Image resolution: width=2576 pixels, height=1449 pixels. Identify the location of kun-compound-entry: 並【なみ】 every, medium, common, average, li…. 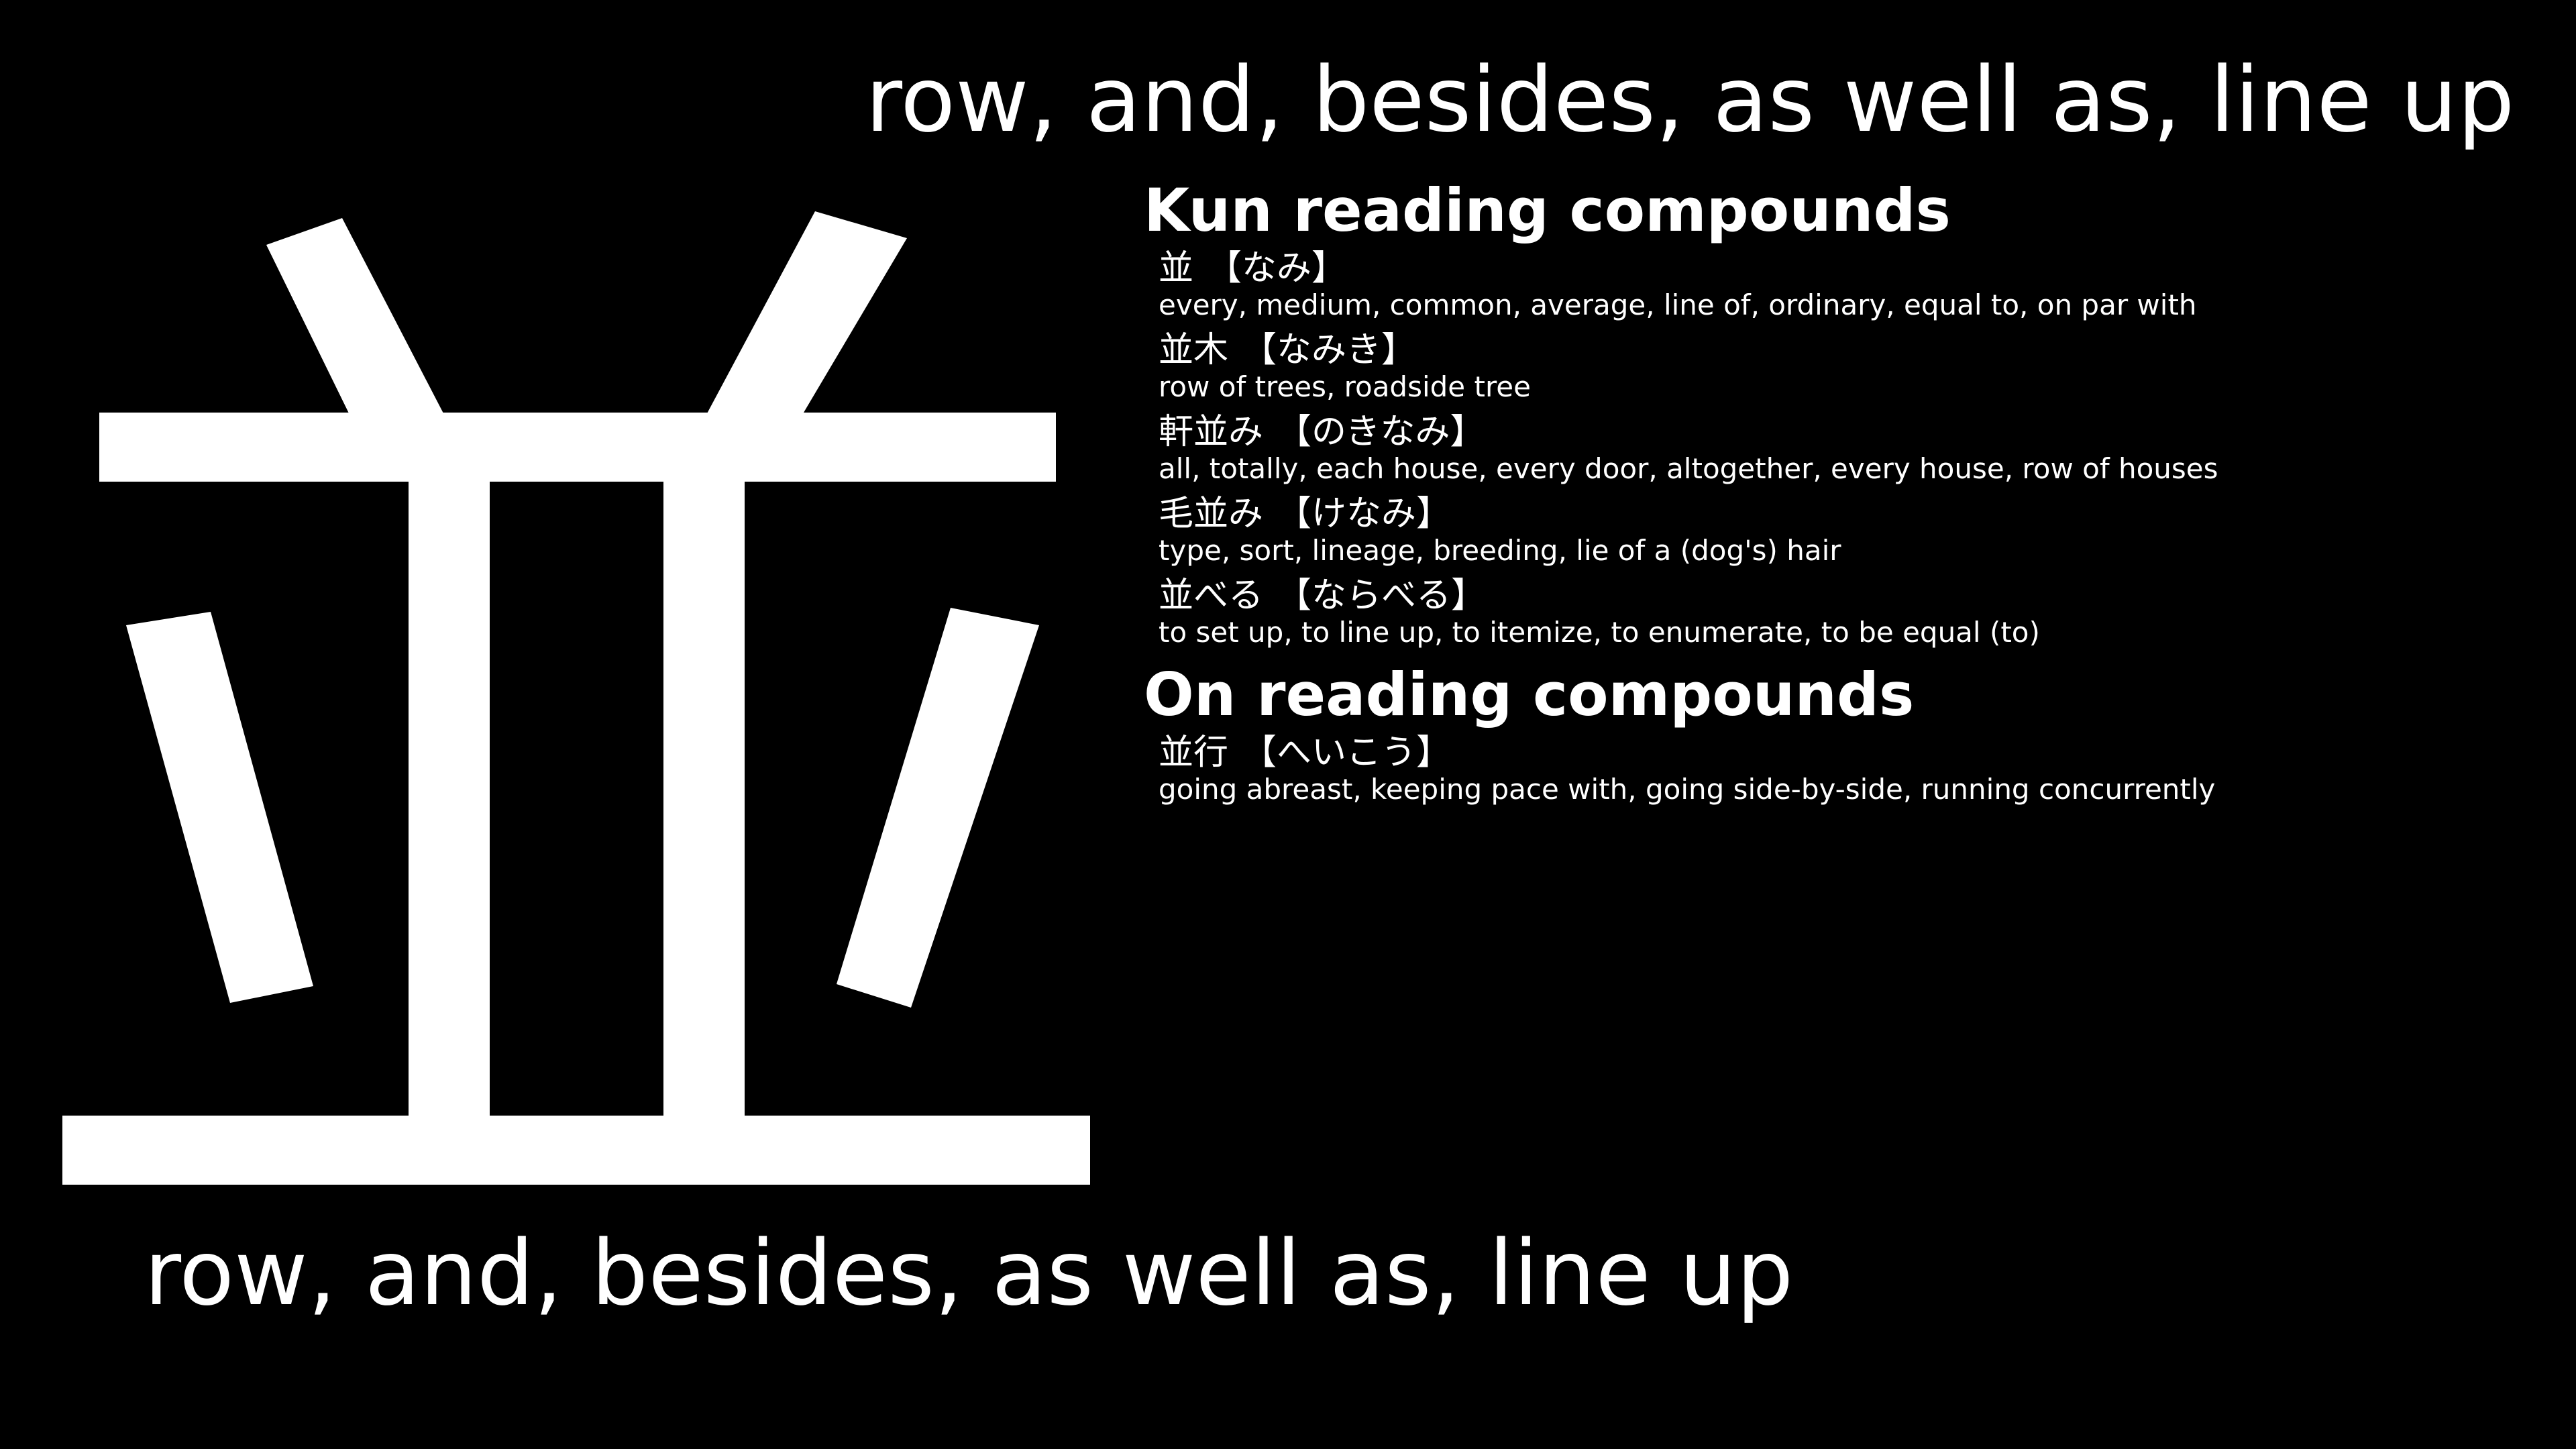
(1841, 285).